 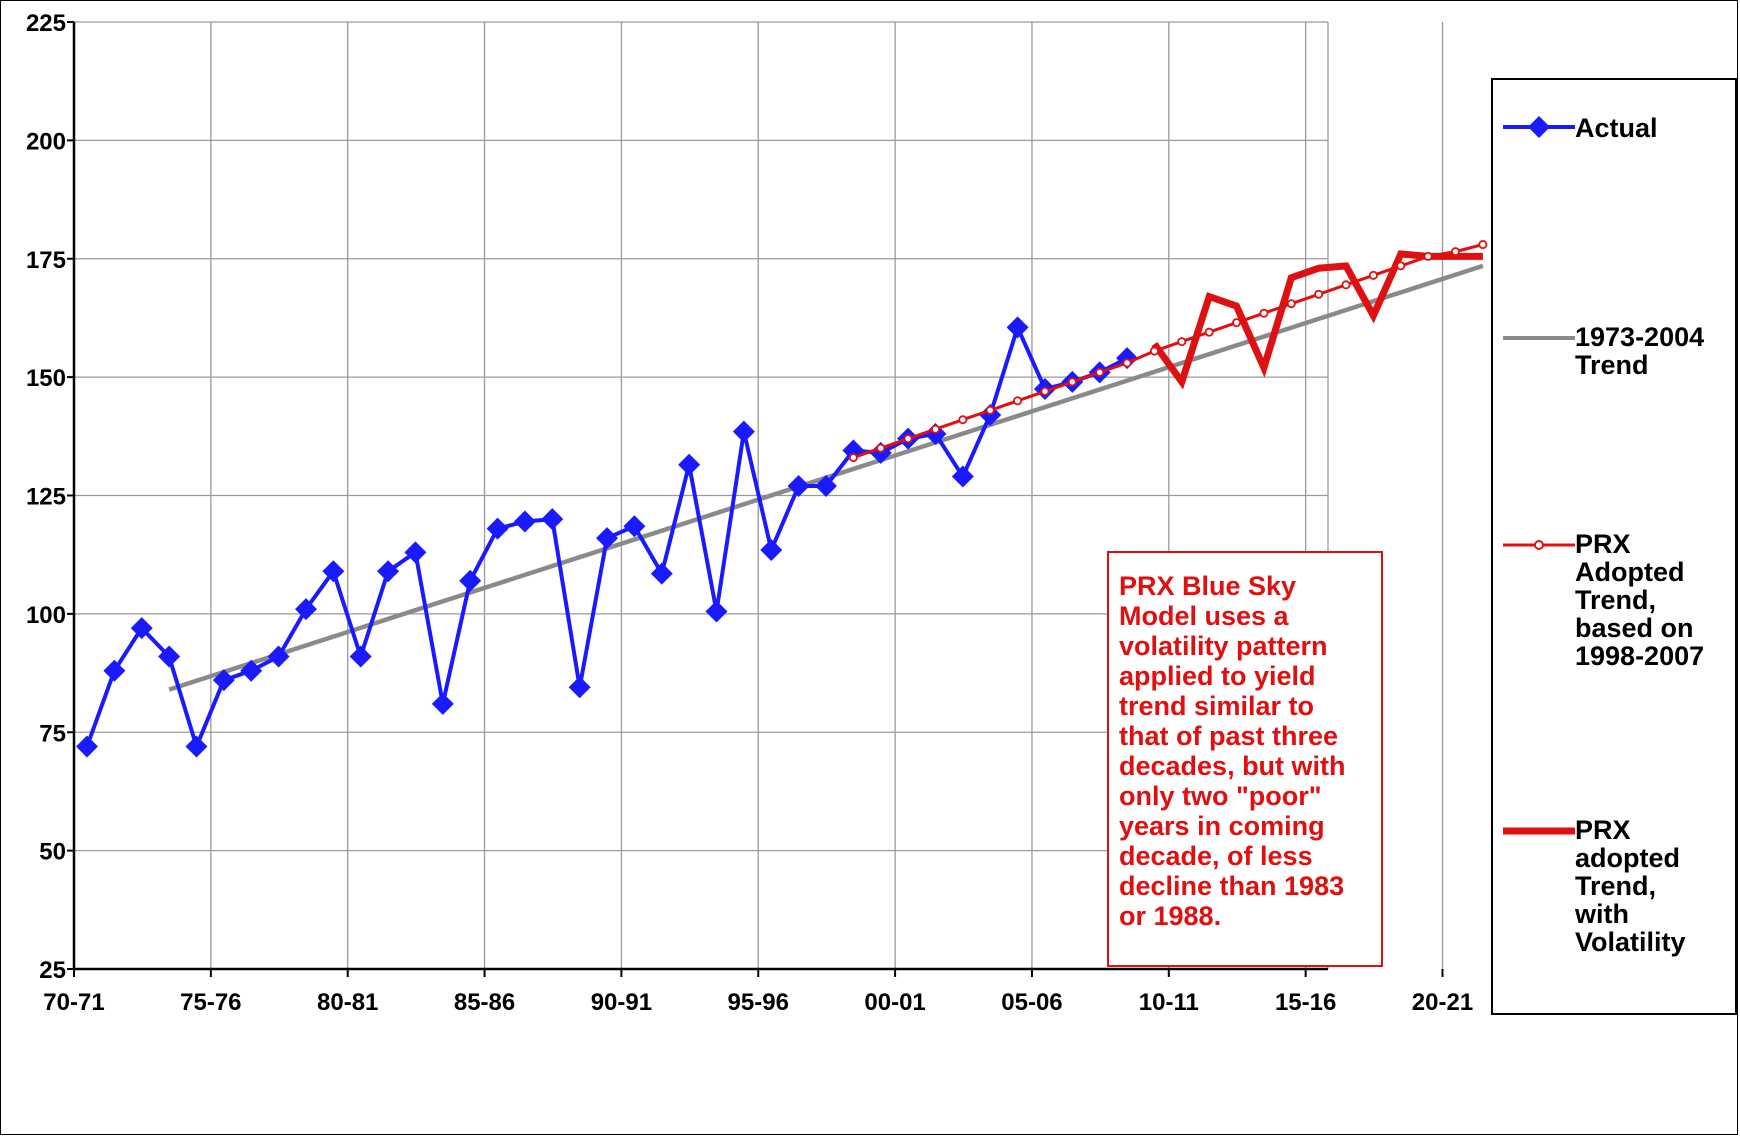 I want to click on x-tick-label: 95-96, so click(x=758, y=1002).